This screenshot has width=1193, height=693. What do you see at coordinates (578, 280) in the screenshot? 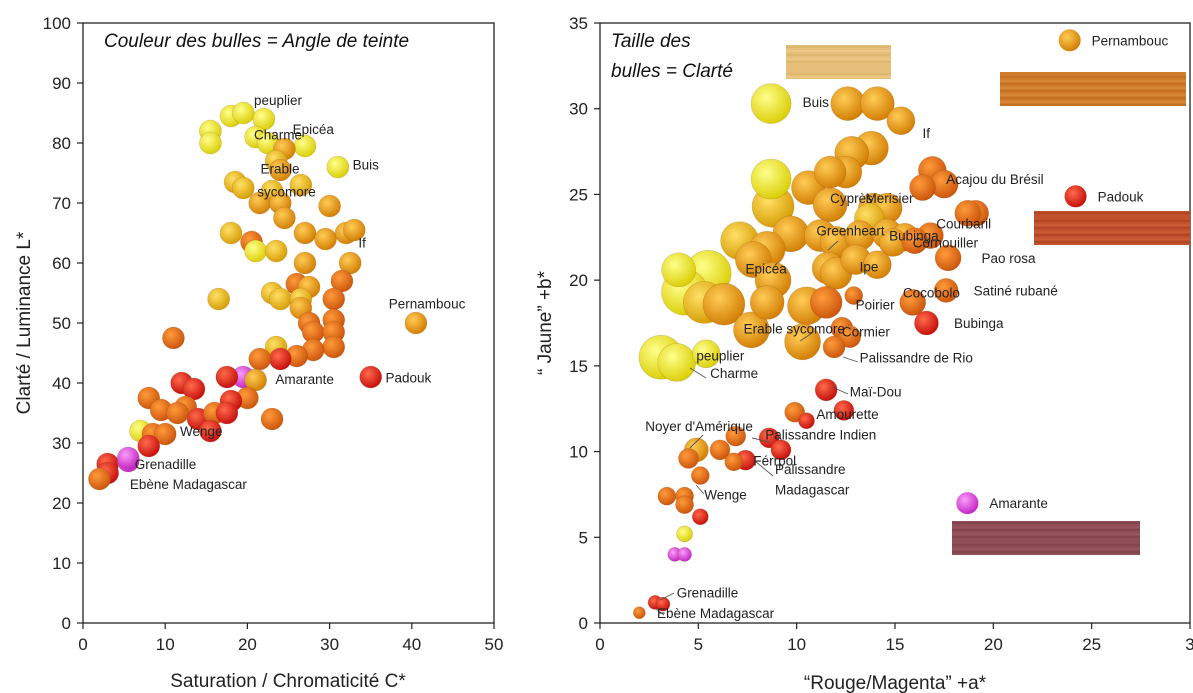
I see `right-y-tick-label: 20` at bounding box center [578, 280].